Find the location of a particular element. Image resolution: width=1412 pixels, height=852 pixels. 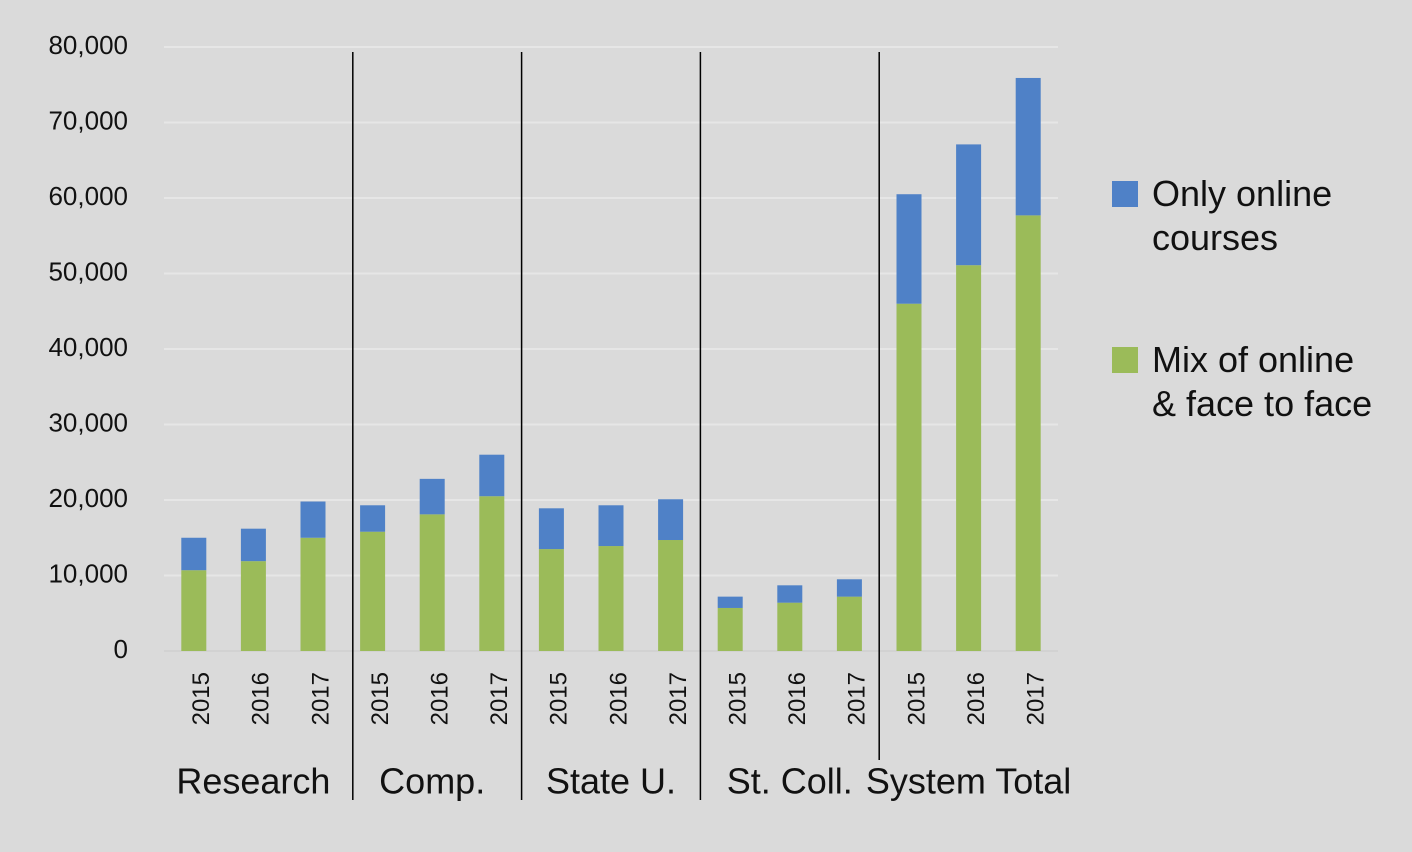

y-tick-label: 60,000 is located at coordinates (88, 196).